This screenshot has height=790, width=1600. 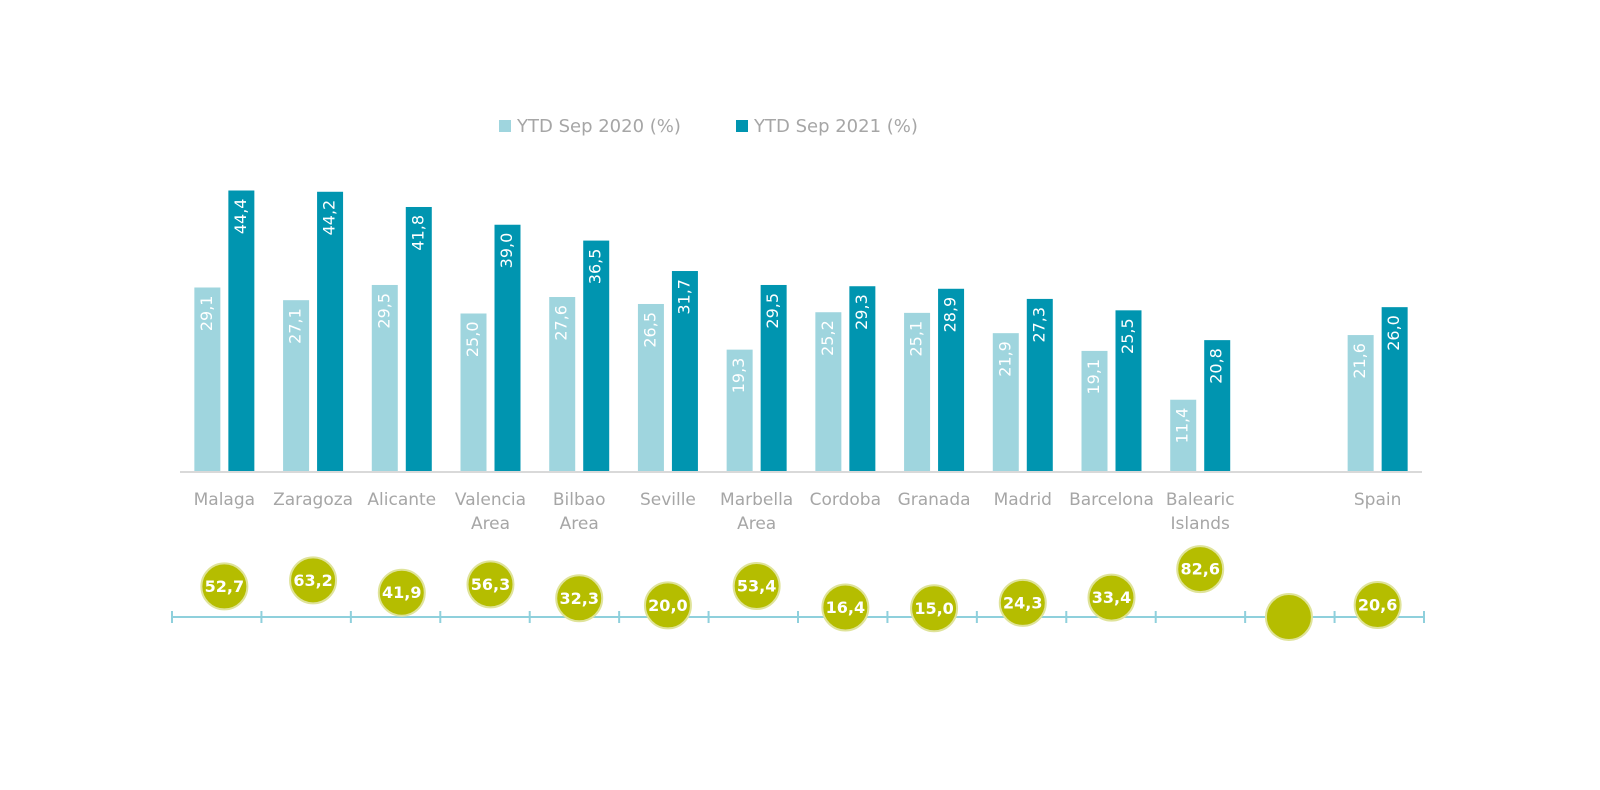 What do you see at coordinates (313, 500) in the screenshot?
I see `x-tick-label: Zaragoza` at bounding box center [313, 500].